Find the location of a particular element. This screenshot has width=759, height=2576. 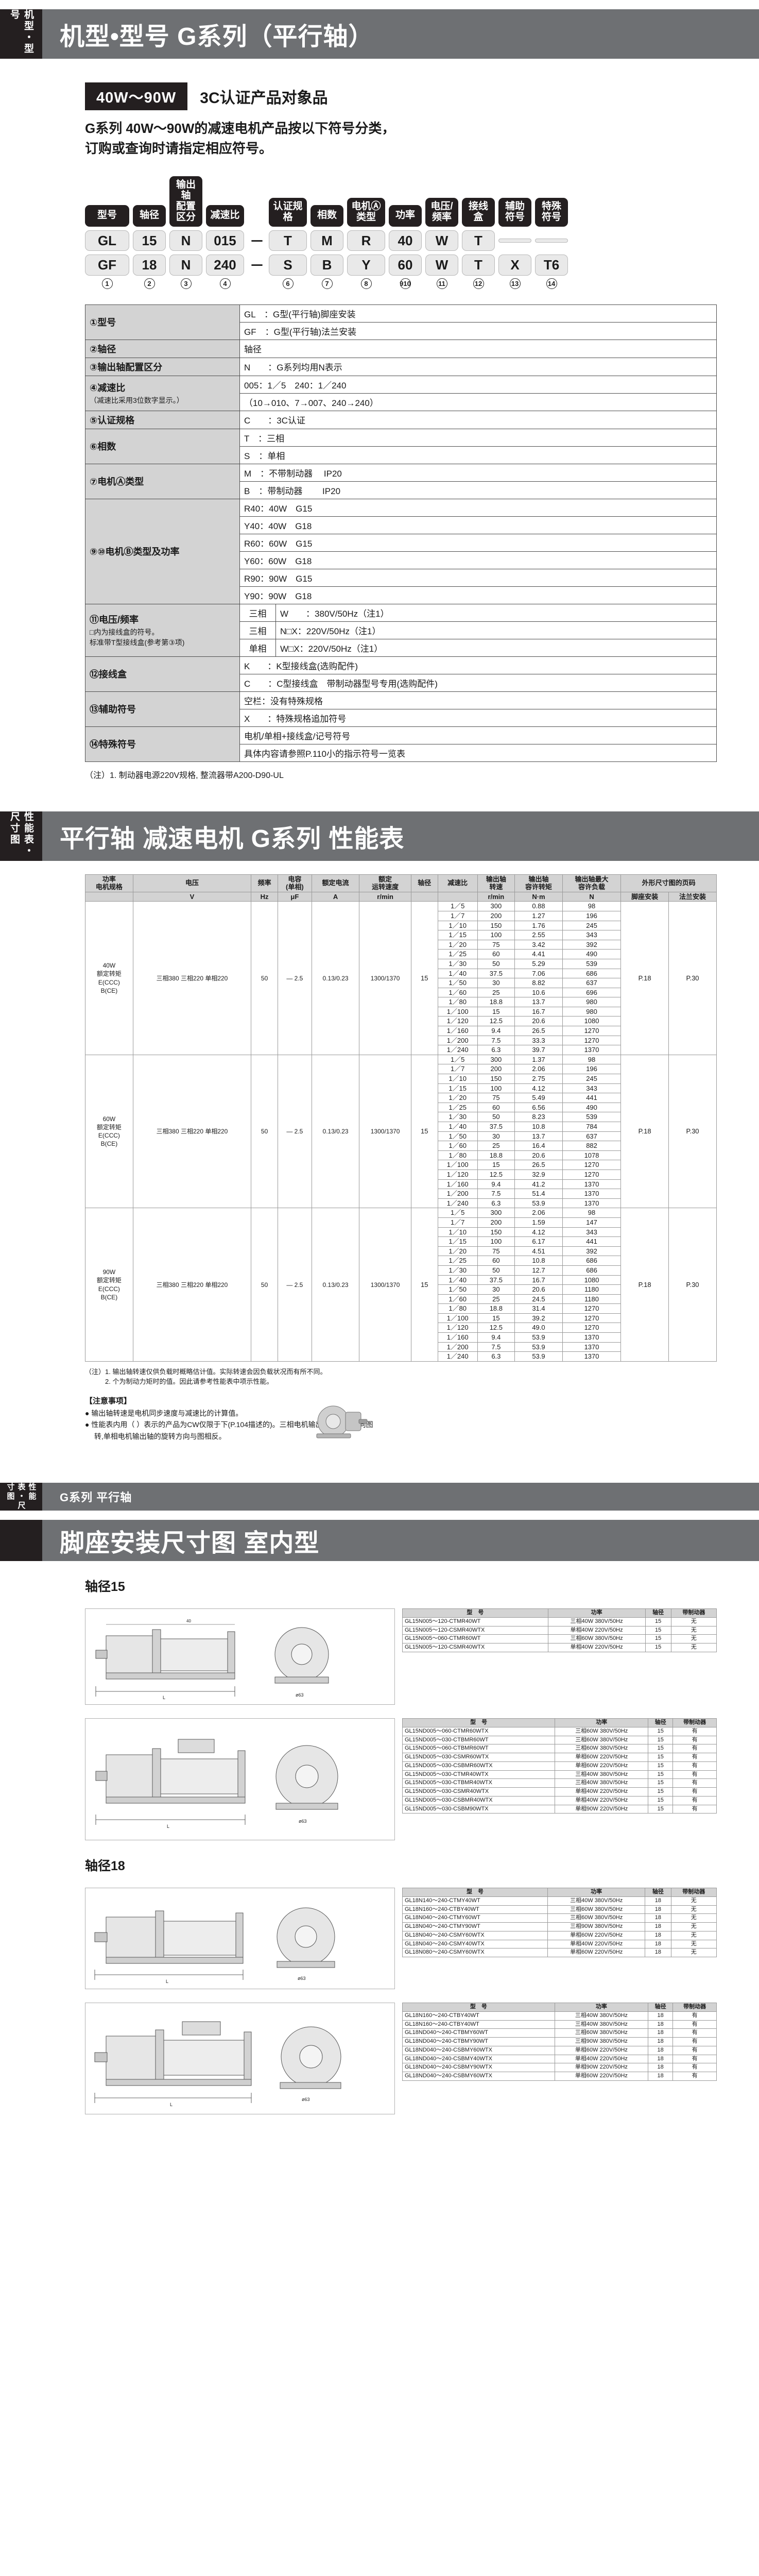

spec-label: ⑨⑩电机Ⓑ类型及功率 is located at coordinates (162, 551).